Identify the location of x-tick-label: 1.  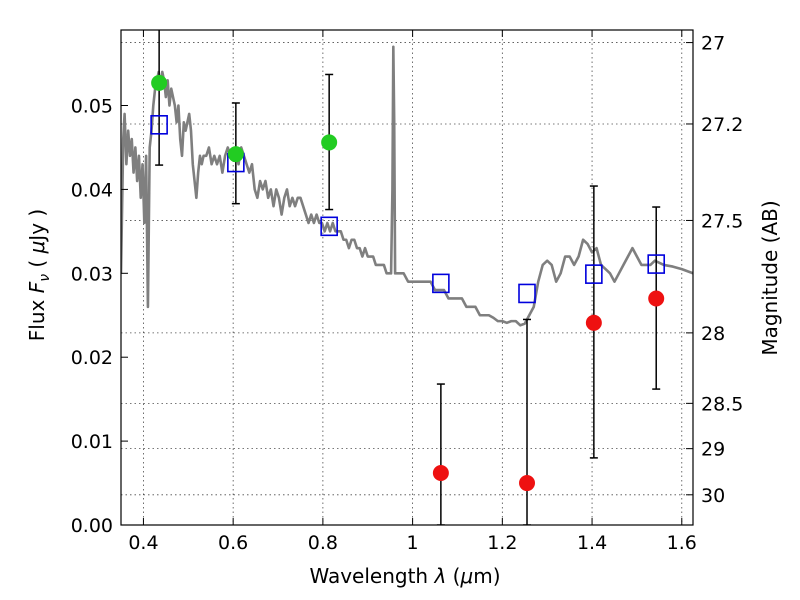
(413, 543).